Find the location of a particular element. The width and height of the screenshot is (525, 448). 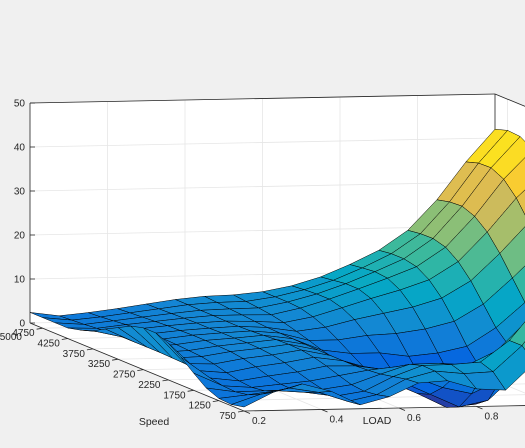

box-edge is located at coordinates (262, 98).